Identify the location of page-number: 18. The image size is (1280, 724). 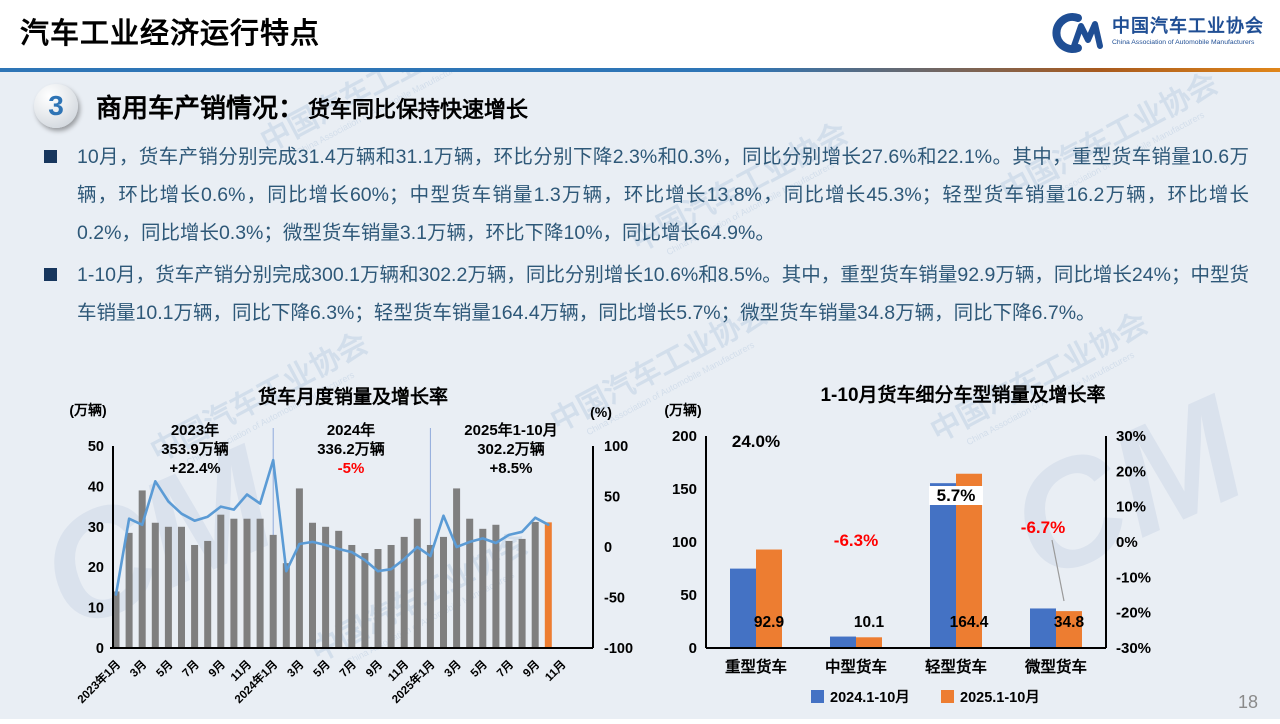
(1247, 702).